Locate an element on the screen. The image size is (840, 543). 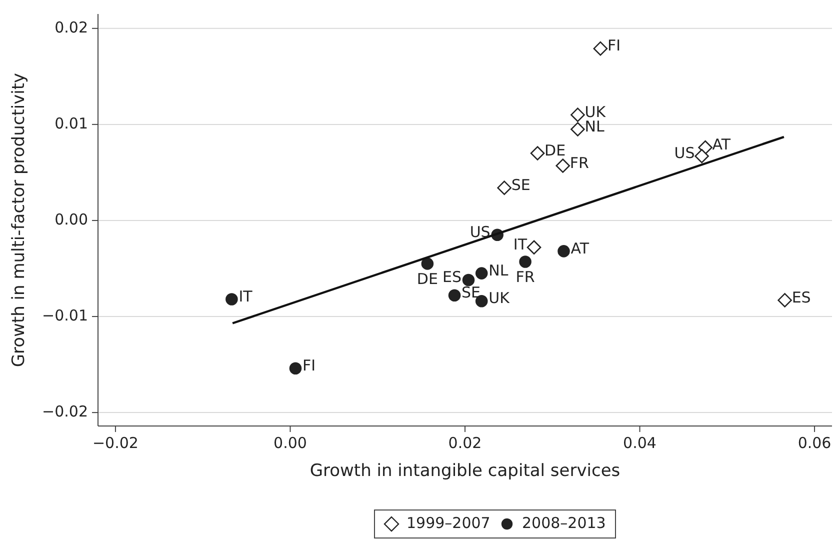
y-tick-label: 0.01 is located at coordinates (71, 123).